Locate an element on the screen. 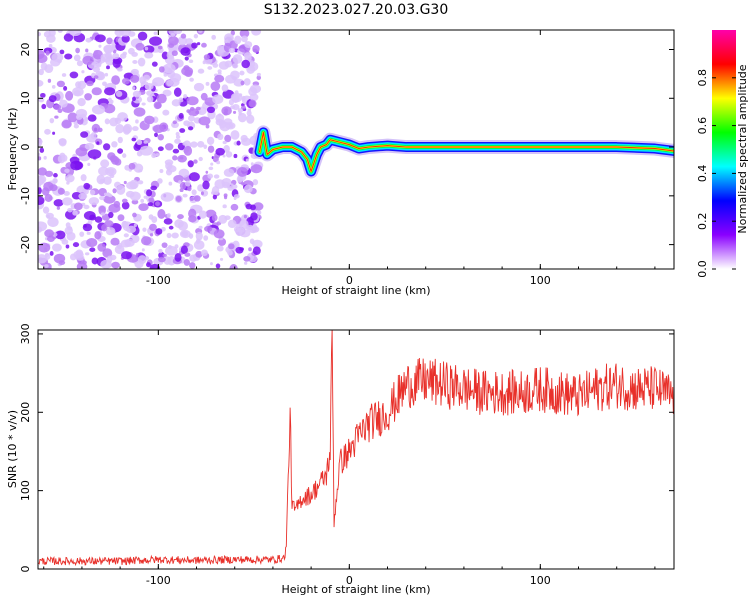 The height and width of the screenshot is (600, 750). chart-title: S132.2023.027.20.03.G30 is located at coordinates (356, 10).